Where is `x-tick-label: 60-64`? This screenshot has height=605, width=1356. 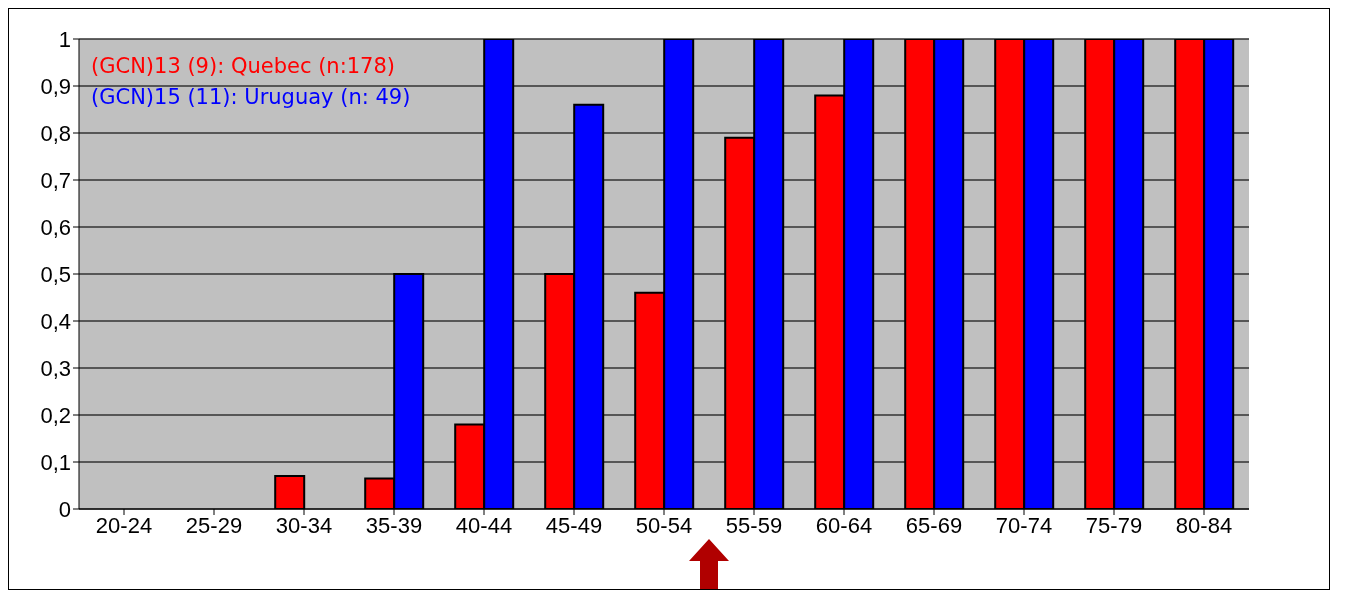 x-tick-label: 60-64 is located at coordinates (844, 525).